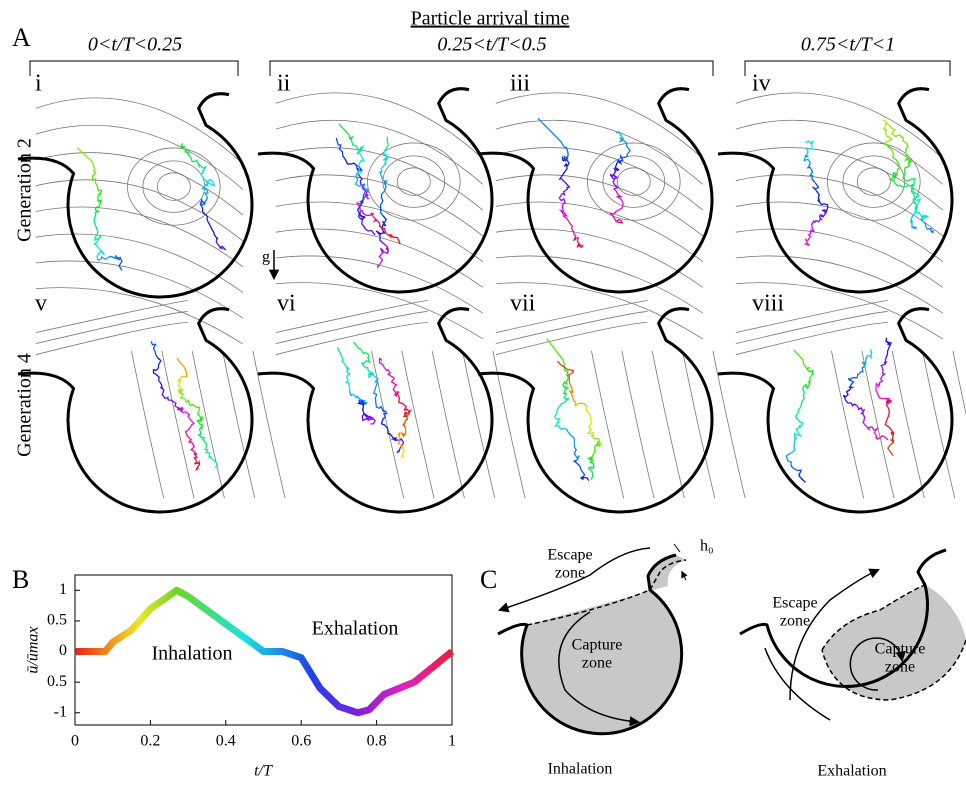 The width and height of the screenshot is (966, 788). What do you see at coordinates (707, 546) in the screenshot?
I see `dimension-label: h₀` at bounding box center [707, 546].